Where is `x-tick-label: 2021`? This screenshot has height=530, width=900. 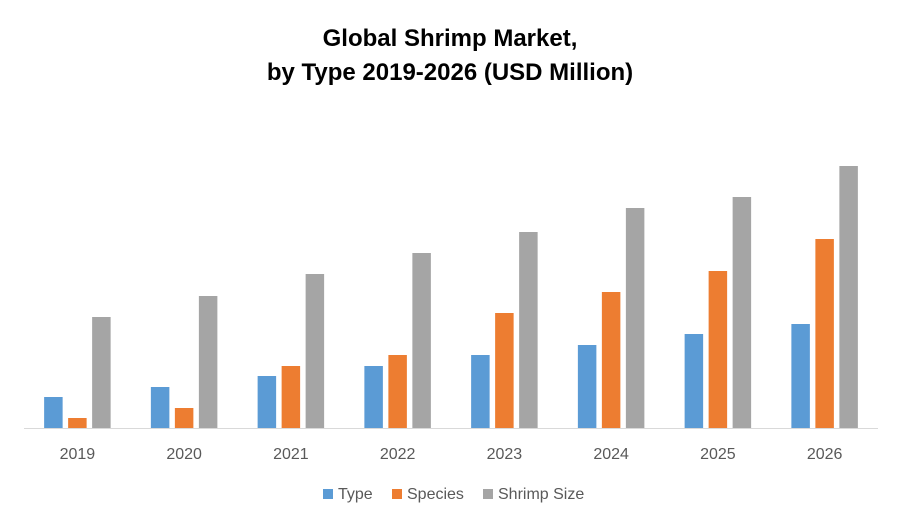
x-tick-label: 2021 is located at coordinates (291, 454).